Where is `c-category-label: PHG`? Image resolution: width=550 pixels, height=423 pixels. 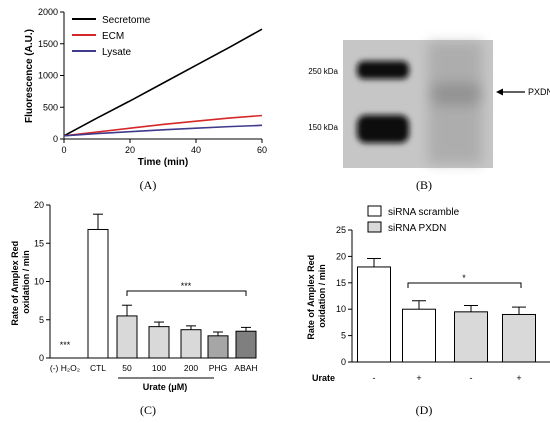 c-category-label: PHG is located at coordinates (218, 368).